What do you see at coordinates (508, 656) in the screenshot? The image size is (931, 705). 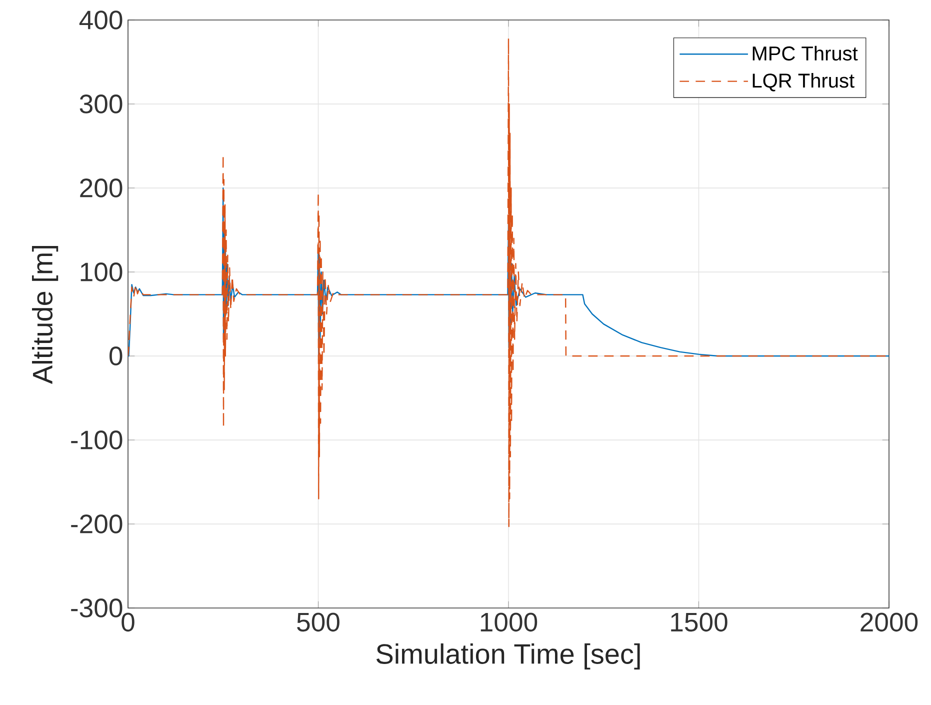 I see `x-axis-title: Simulation Time [sec]` at bounding box center [508, 656].